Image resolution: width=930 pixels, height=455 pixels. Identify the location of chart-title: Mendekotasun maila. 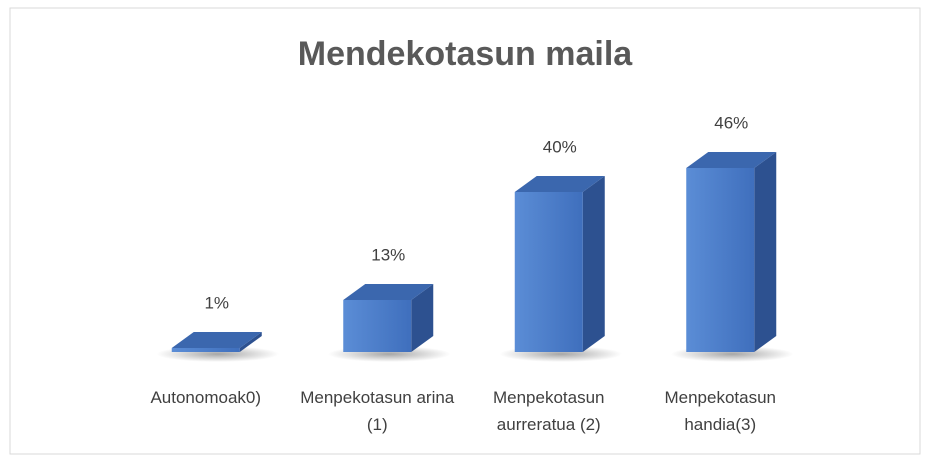
(466, 54).